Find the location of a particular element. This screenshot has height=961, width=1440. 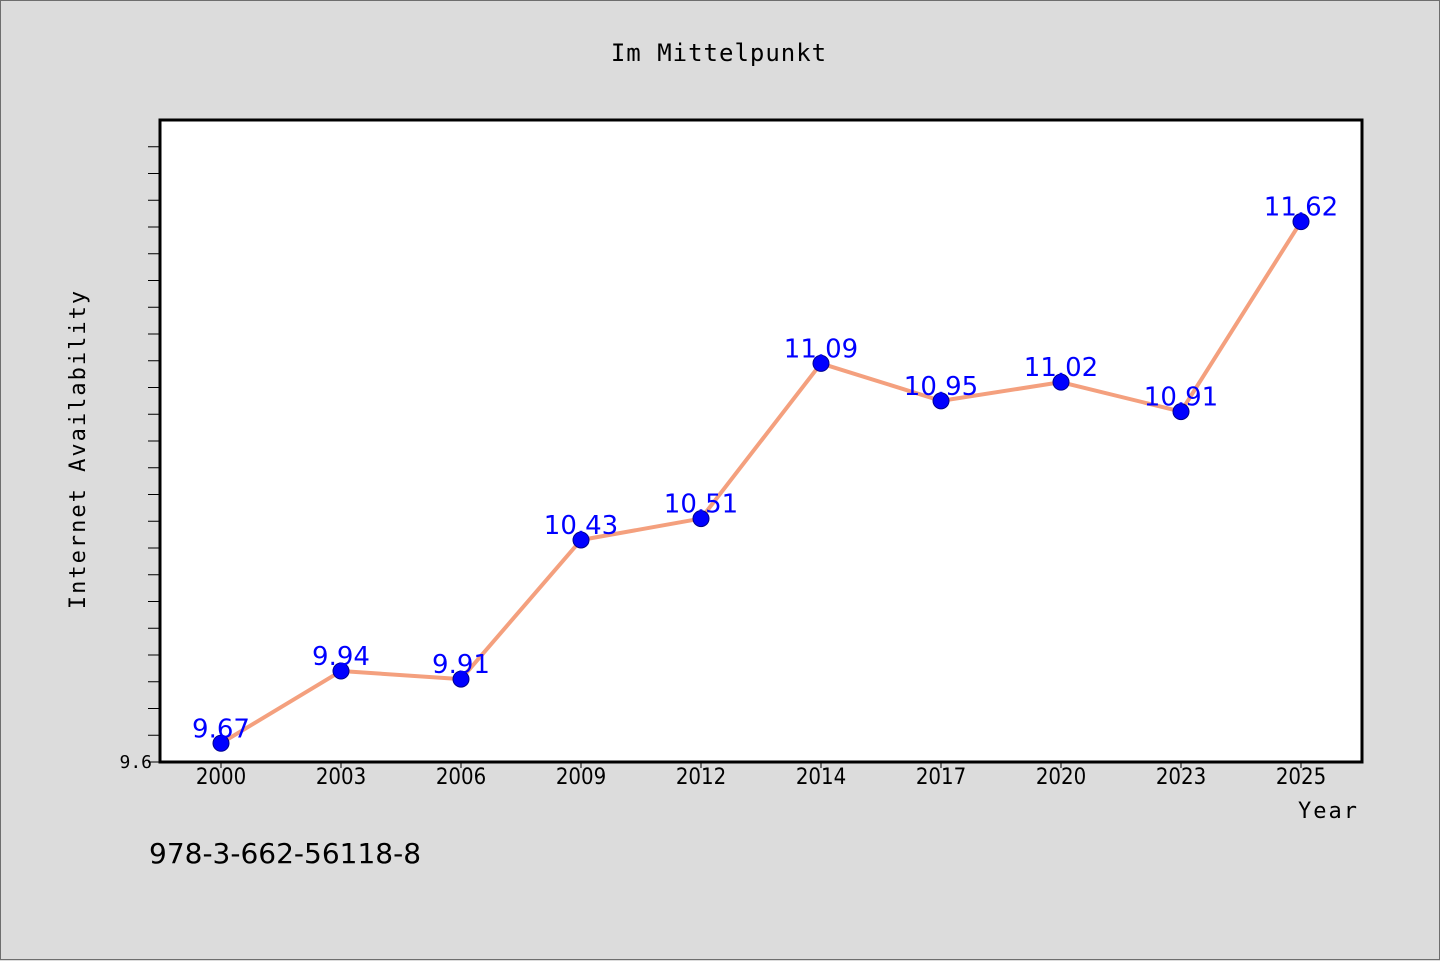

x-tick-label: 2003 is located at coordinates (341, 777).